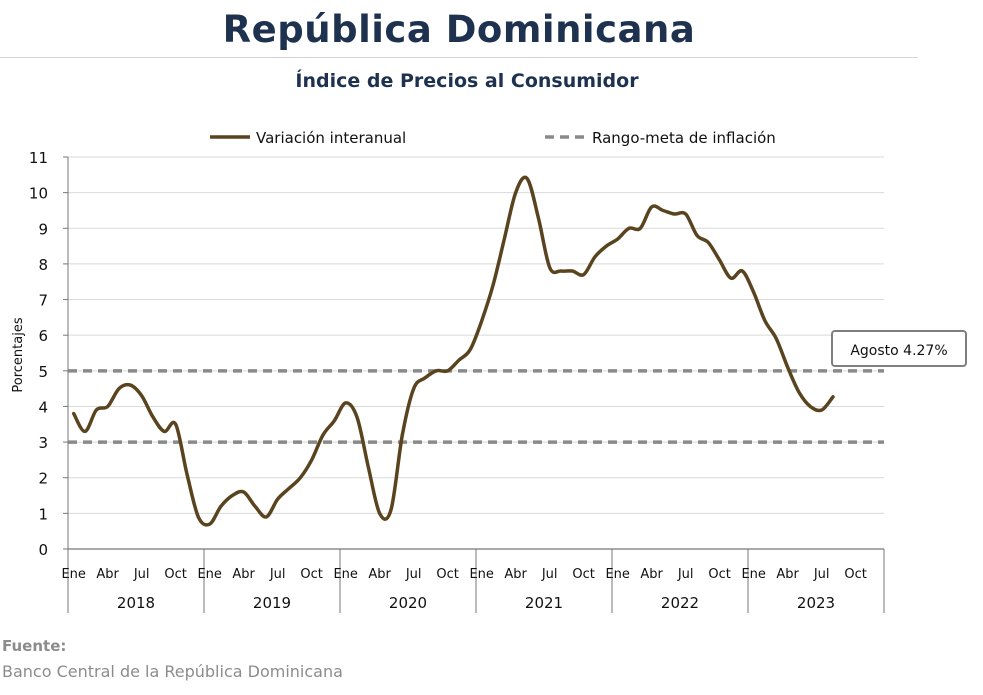  Describe the element at coordinates (816, 603) in the screenshot. I see `x-year-label: 2023` at that location.